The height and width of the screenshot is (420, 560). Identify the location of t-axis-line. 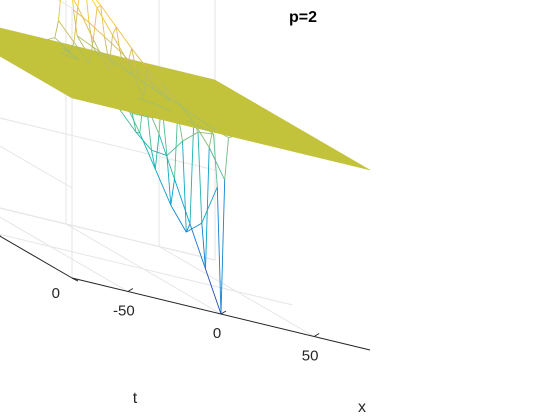
(36, 257).